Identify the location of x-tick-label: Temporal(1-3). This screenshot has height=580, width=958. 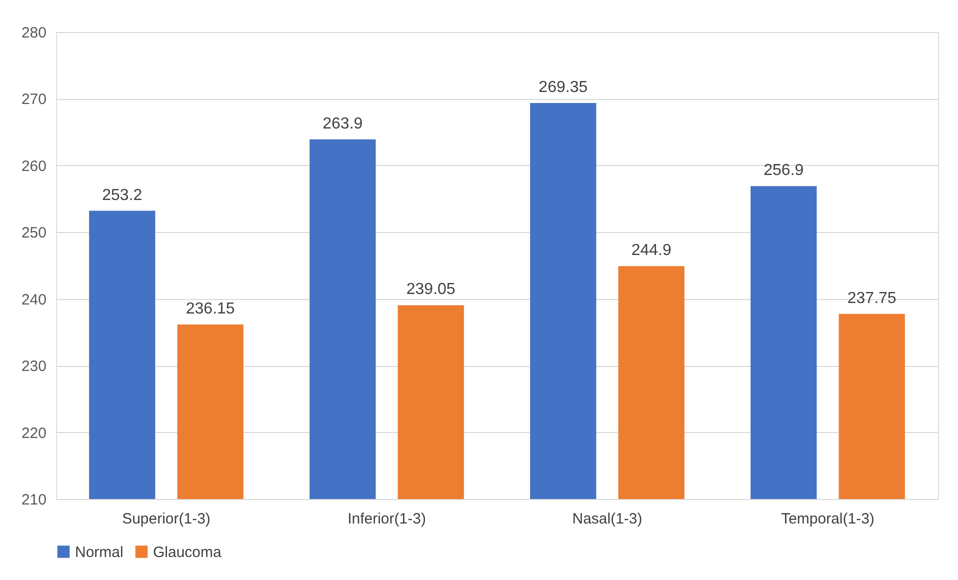
(827, 519).